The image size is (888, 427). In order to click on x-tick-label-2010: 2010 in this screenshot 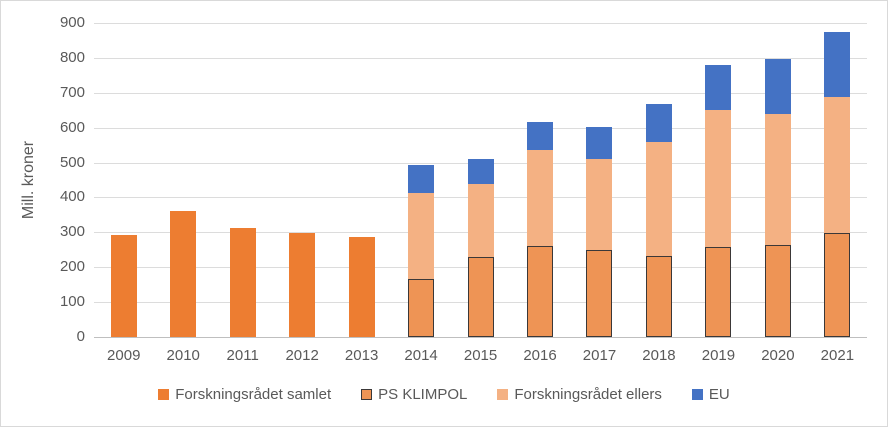, I will do `click(183, 355)`.